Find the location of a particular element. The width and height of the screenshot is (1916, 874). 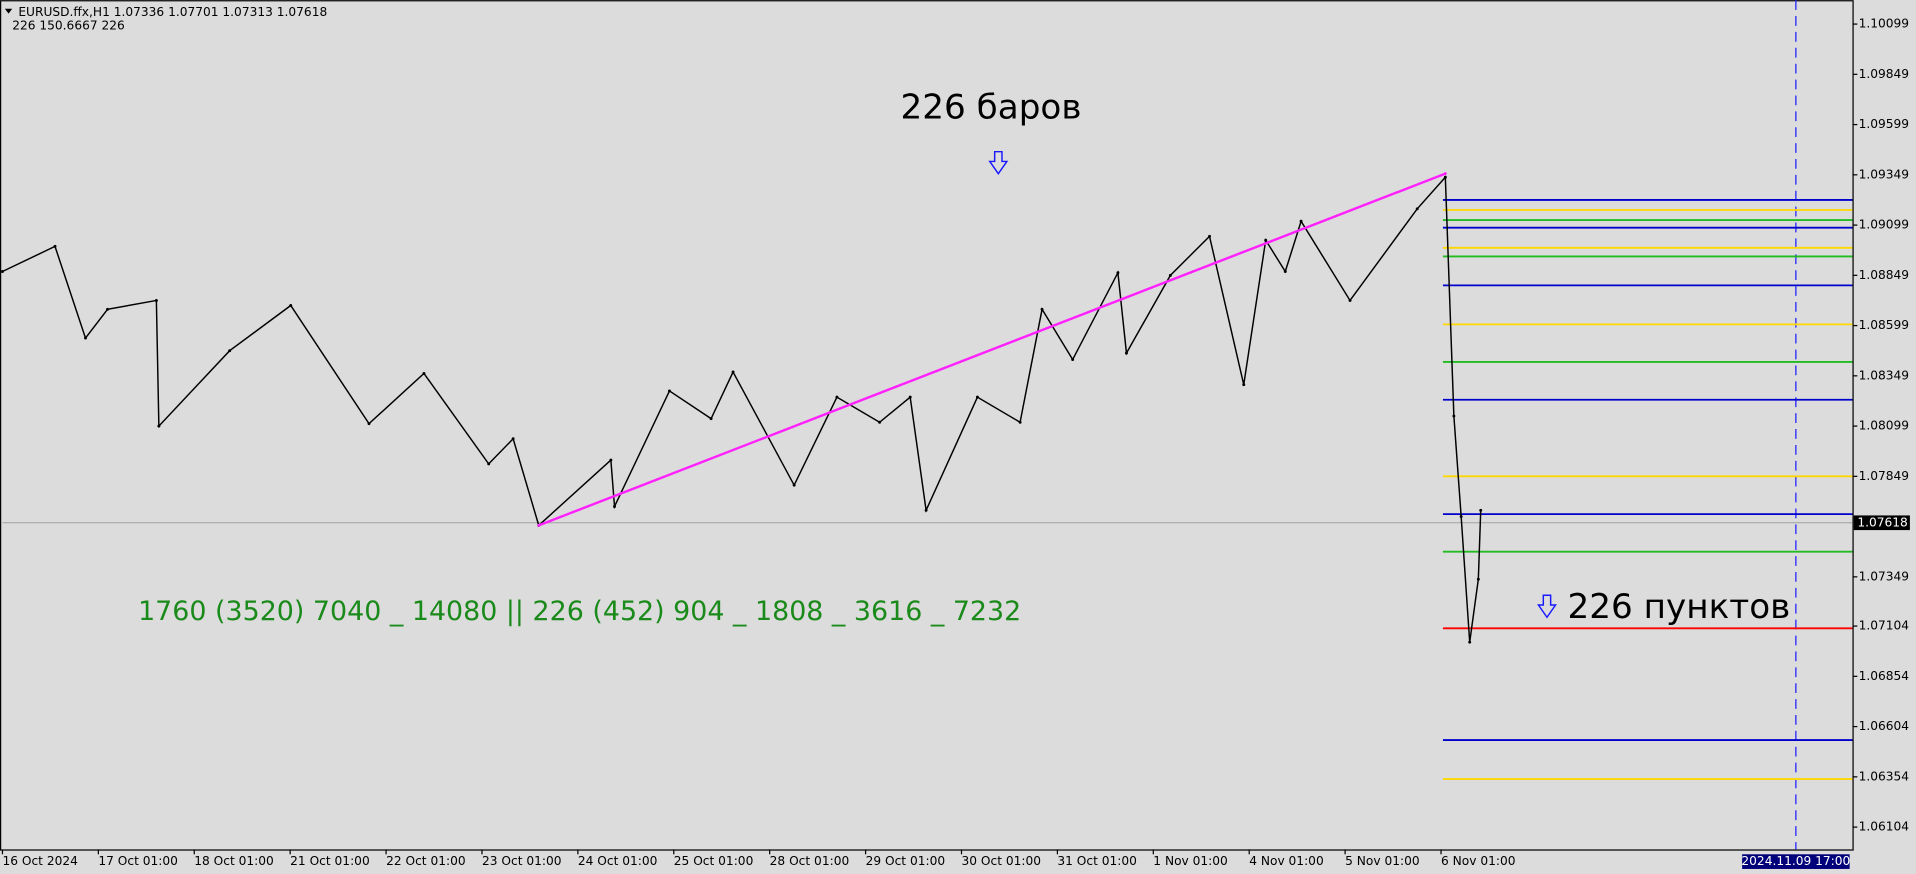

x-tick-label: 30 Oct 01:00 is located at coordinates (1001, 861).